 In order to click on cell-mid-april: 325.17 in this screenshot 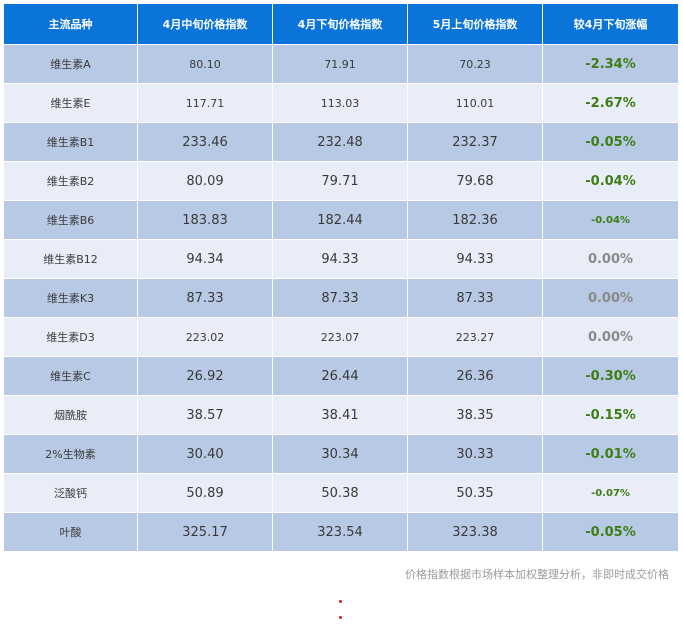, I will do `click(205, 532)`.